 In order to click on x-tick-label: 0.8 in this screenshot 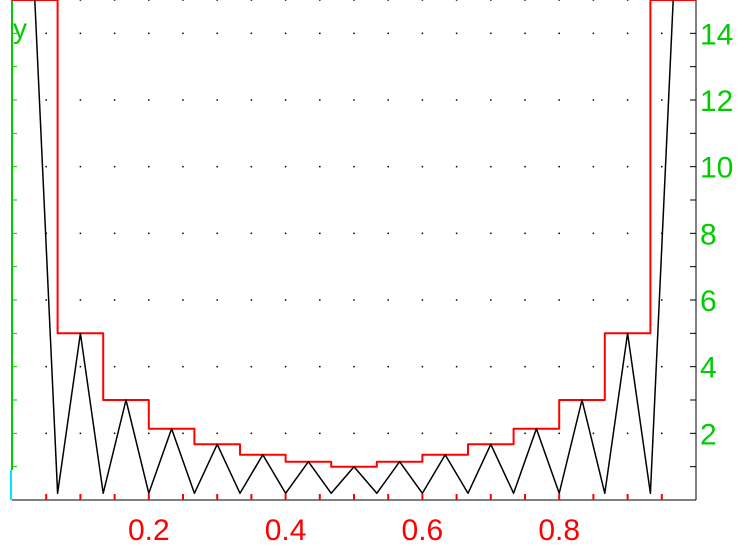, I will do `click(559, 530)`.